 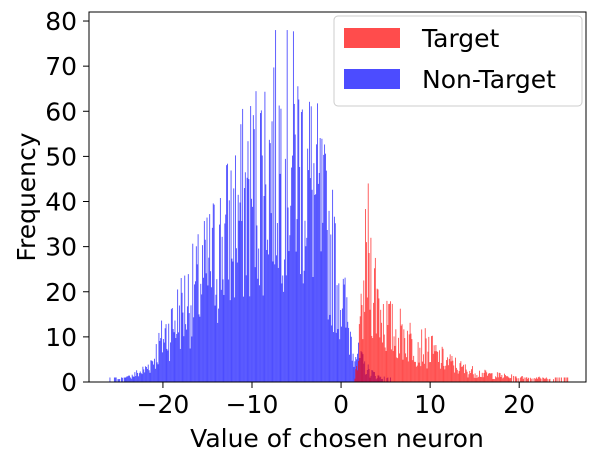 What do you see at coordinates (61, 202) in the screenshot?
I see `y-tick-label: 40` at bounding box center [61, 202].